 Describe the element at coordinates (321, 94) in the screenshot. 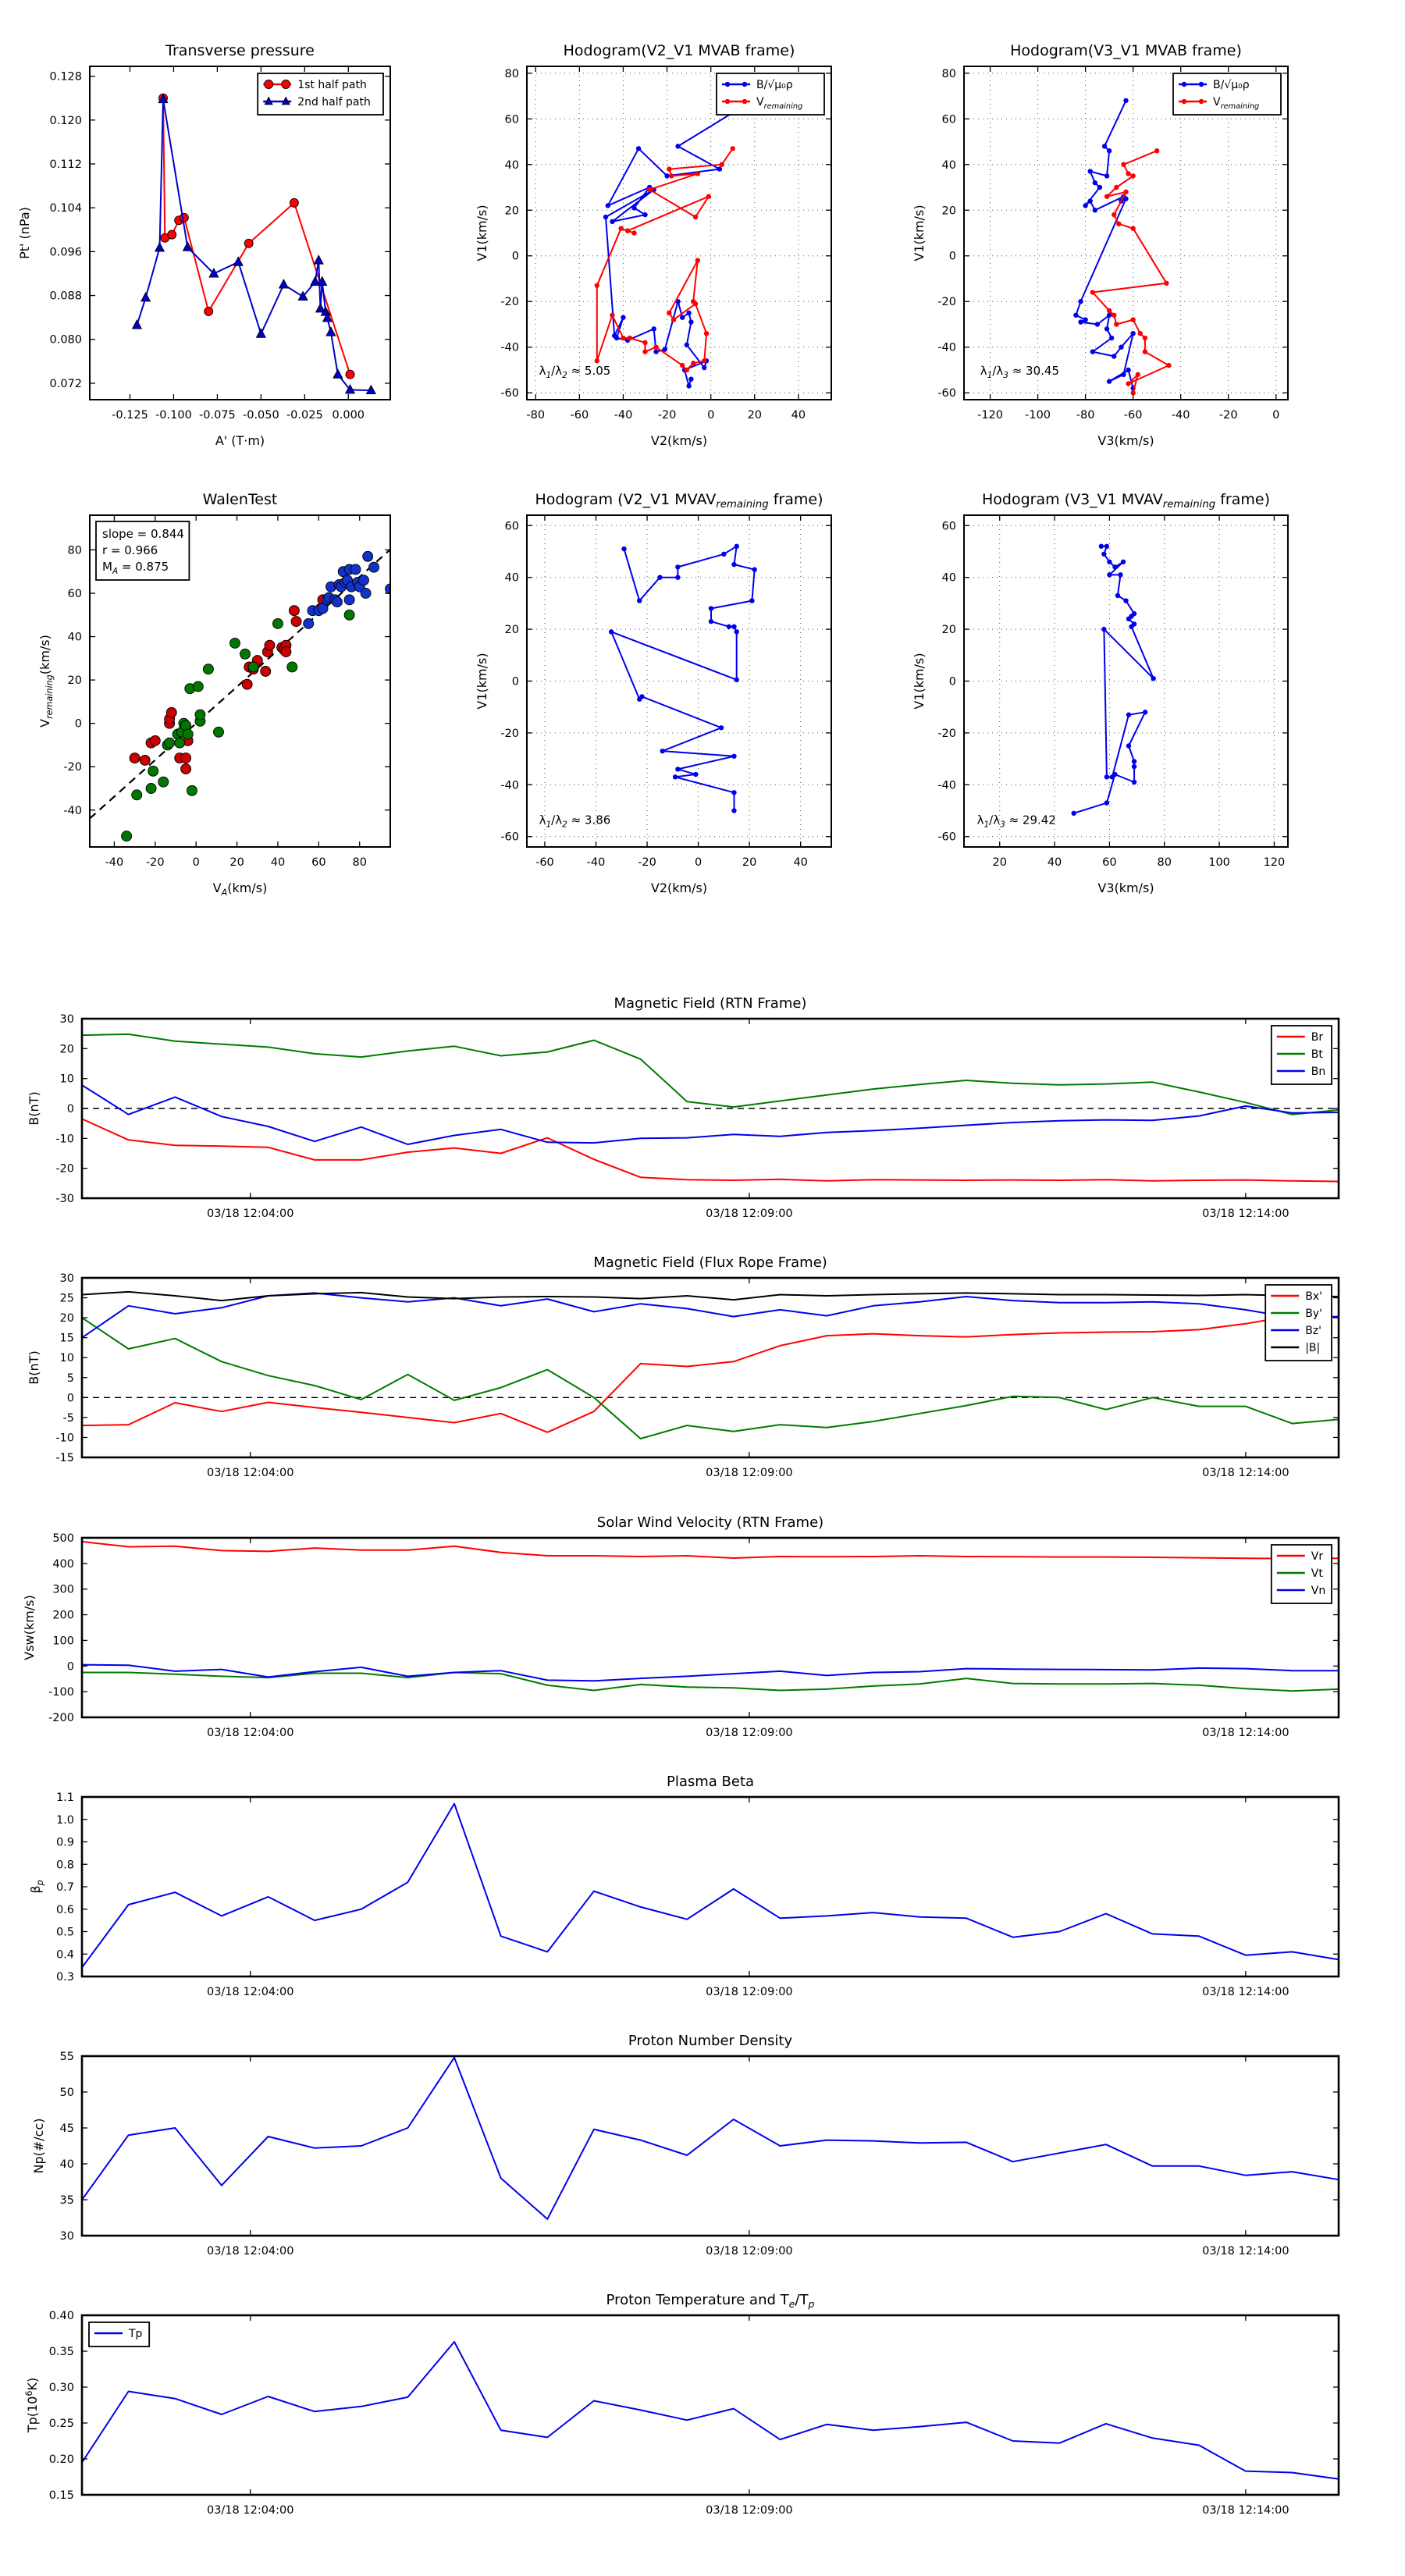

I see `legend: 1st half path 2nd half path` at that location.